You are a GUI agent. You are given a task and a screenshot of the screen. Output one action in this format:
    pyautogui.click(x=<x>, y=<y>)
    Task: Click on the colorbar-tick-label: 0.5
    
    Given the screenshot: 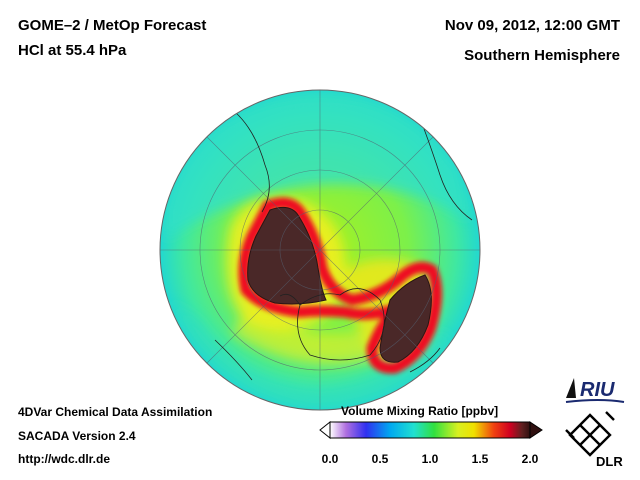 What is the action you would take?
    pyautogui.click(x=380, y=459)
    